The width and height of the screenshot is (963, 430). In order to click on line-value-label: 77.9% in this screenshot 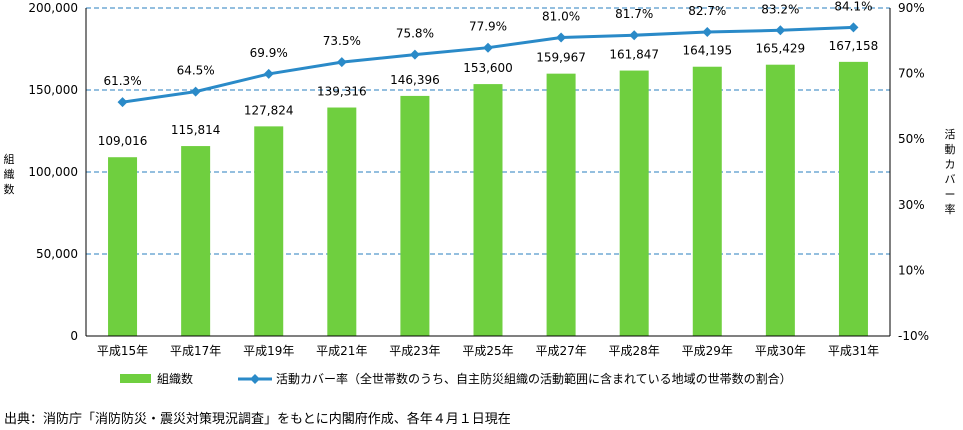, I will do `click(488, 27)`.